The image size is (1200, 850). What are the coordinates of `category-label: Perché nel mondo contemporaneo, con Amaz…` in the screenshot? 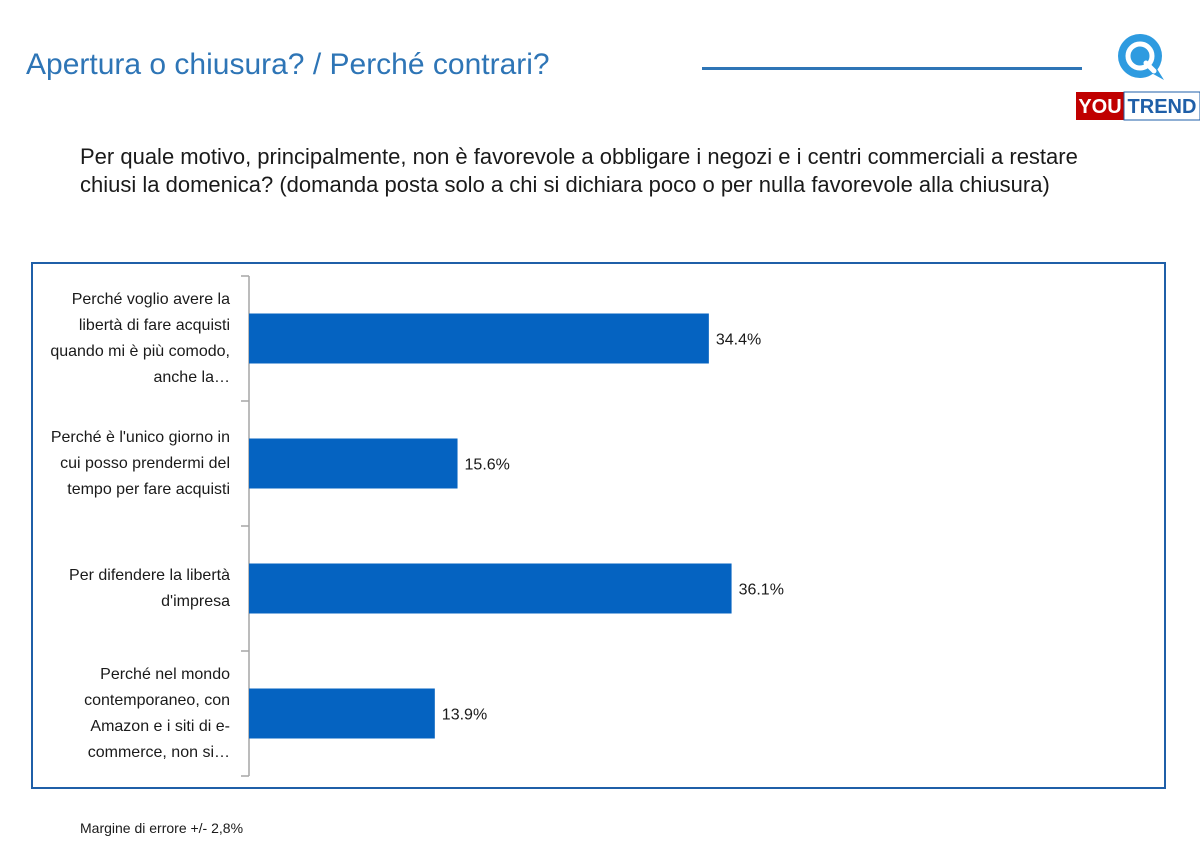 It's located at (157, 713).